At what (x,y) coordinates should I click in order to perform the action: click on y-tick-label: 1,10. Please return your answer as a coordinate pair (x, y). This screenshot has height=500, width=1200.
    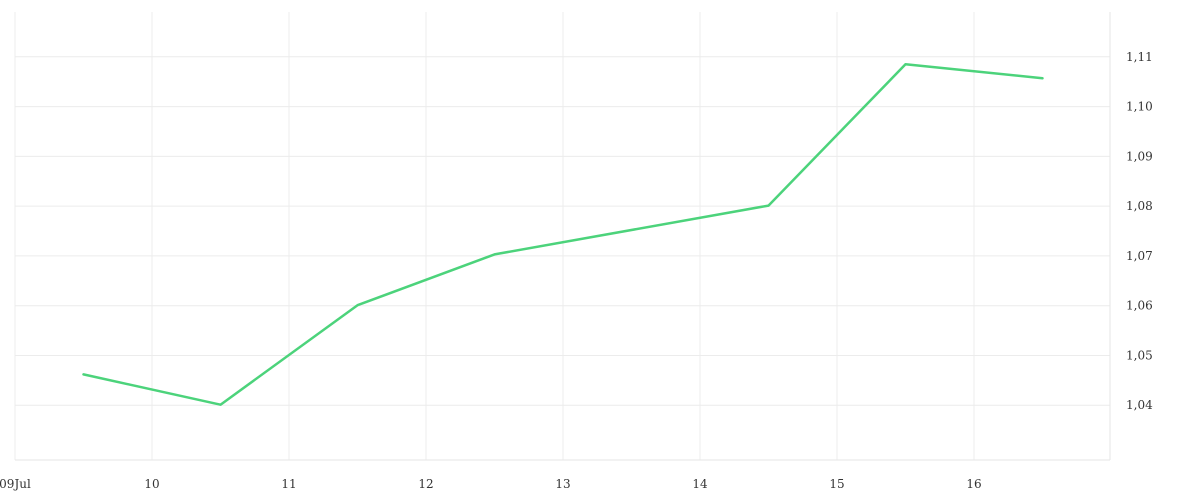
    Looking at the image, I should click on (1139, 107).